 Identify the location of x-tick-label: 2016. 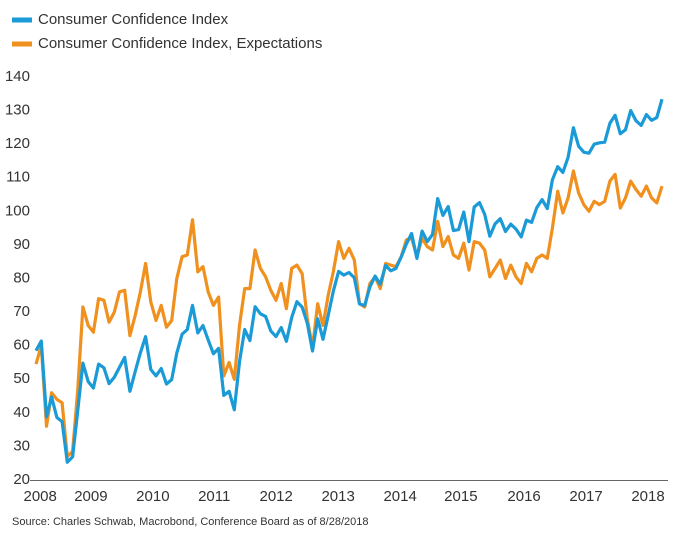
(523, 496).